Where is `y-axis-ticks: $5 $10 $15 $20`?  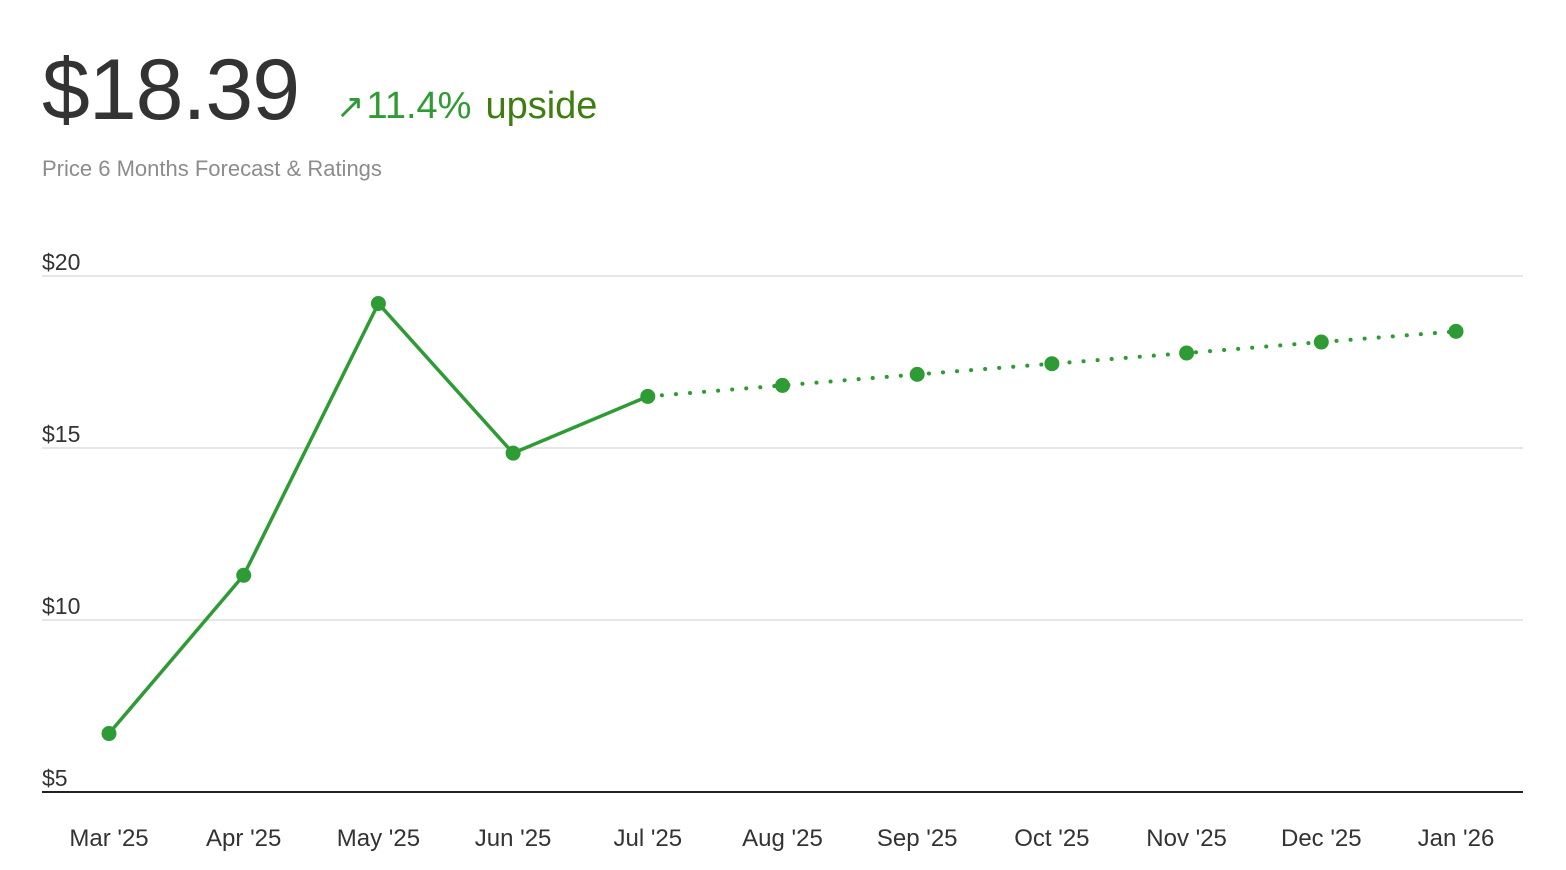 y-axis-ticks: $5 $10 $15 $20 is located at coordinates (61, 520).